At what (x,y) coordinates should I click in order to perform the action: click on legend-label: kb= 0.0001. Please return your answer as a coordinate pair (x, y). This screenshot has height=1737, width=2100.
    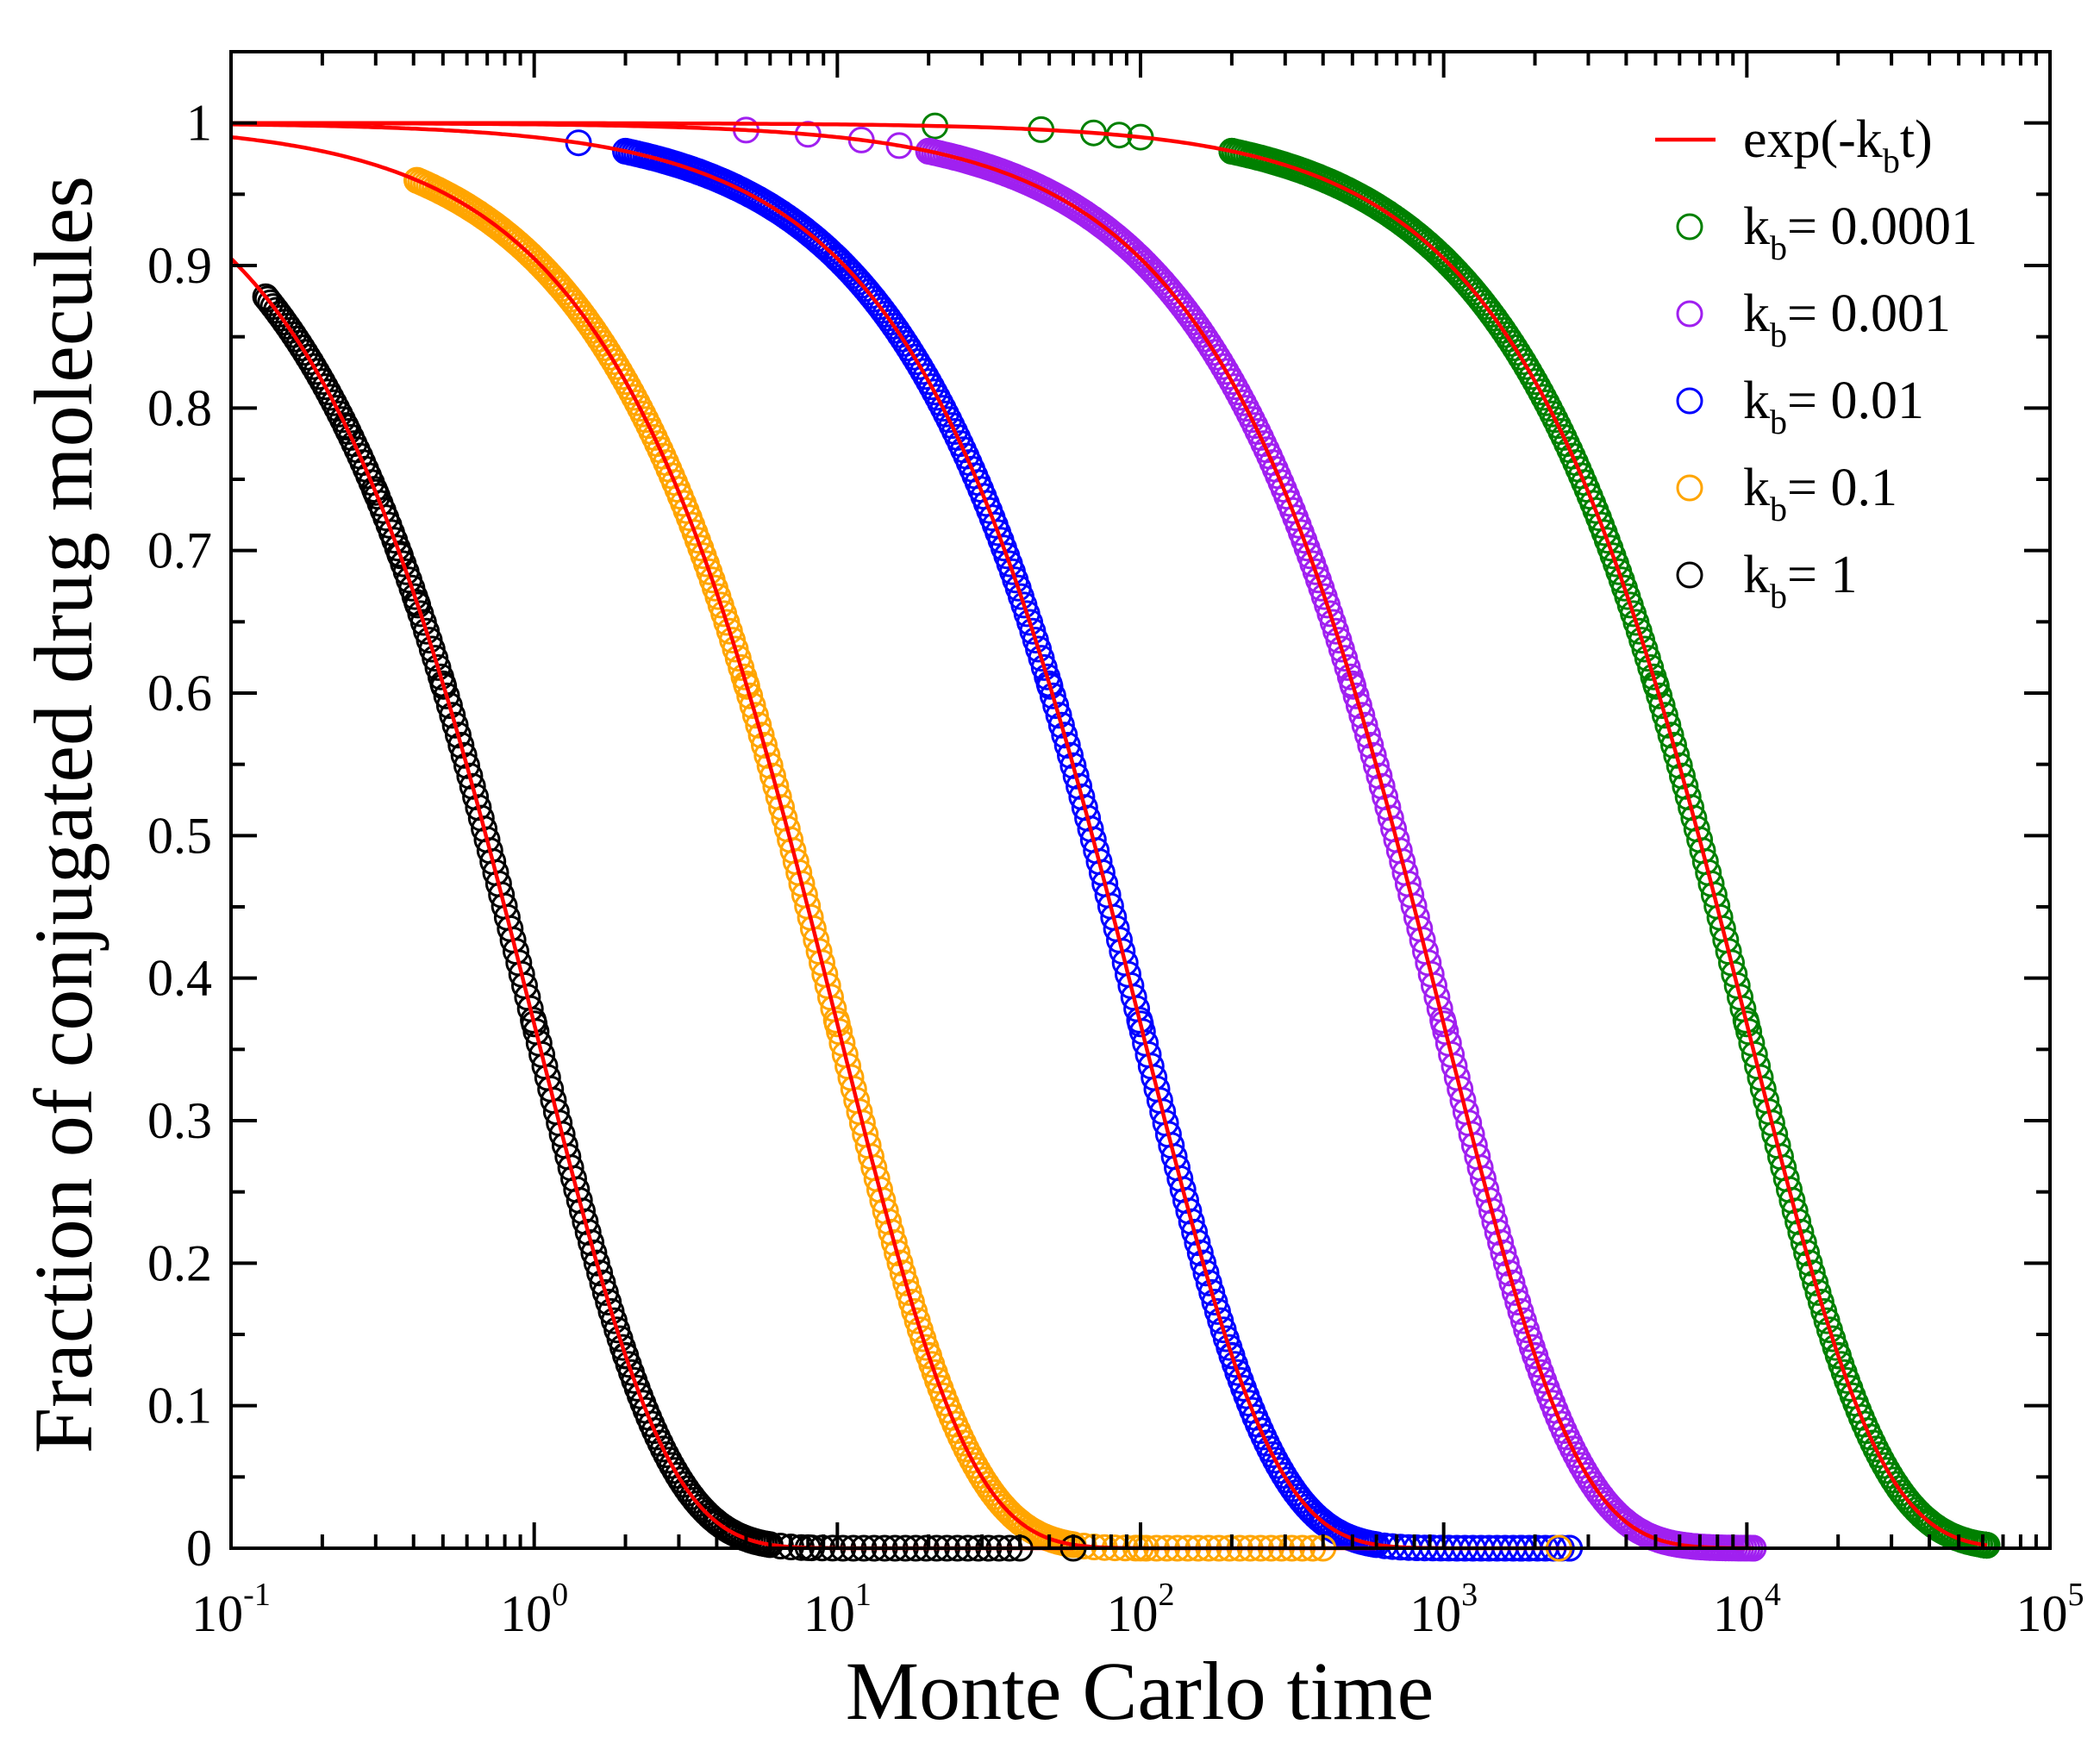
    Looking at the image, I should click on (1860, 232).